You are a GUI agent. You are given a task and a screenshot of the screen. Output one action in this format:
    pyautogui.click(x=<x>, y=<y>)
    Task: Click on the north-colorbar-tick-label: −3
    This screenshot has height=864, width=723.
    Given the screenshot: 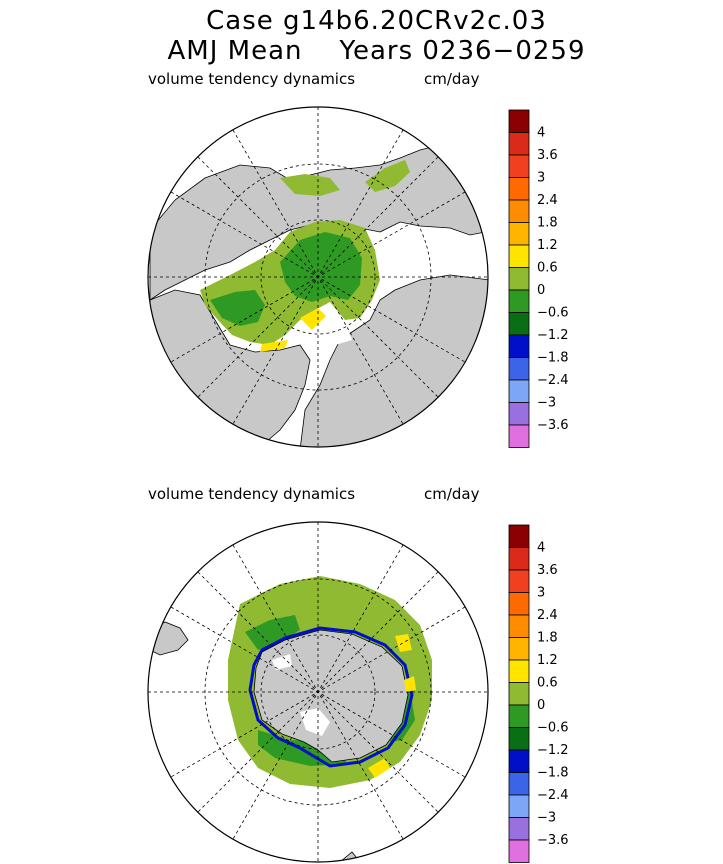 What is the action you would take?
    pyautogui.click(x=546, y=403)
    